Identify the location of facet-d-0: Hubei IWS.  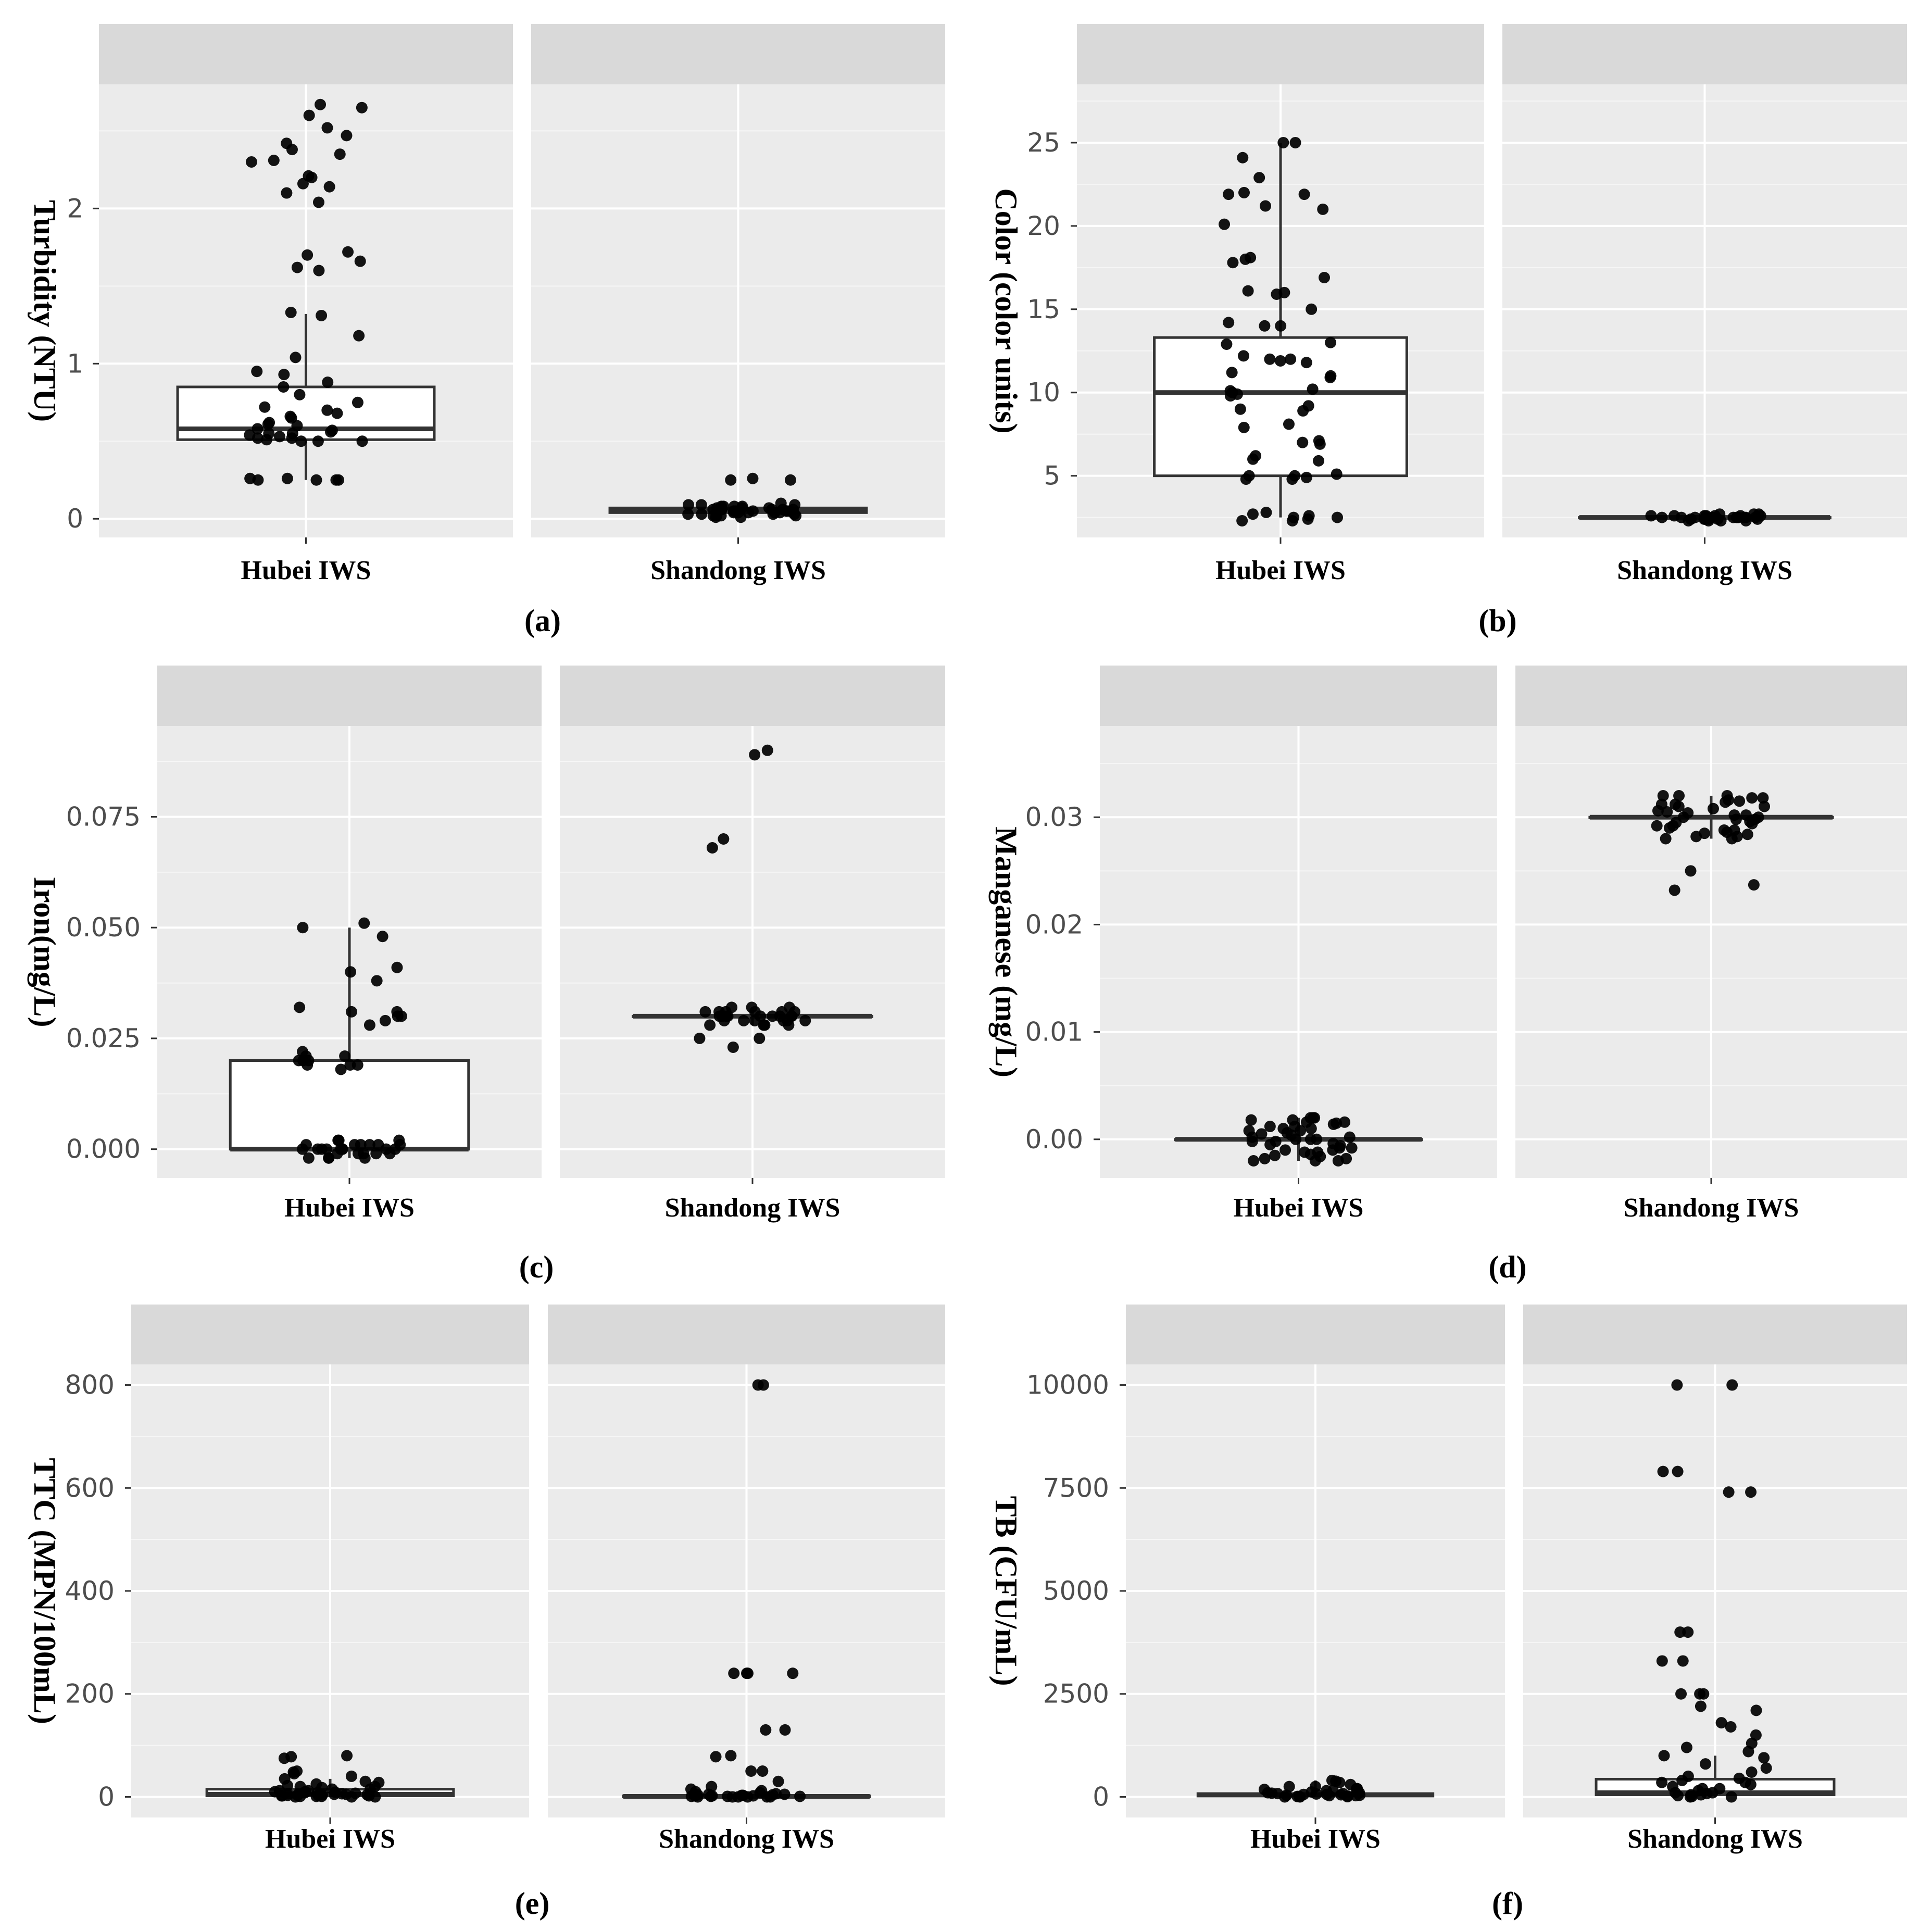
(1299, 944).